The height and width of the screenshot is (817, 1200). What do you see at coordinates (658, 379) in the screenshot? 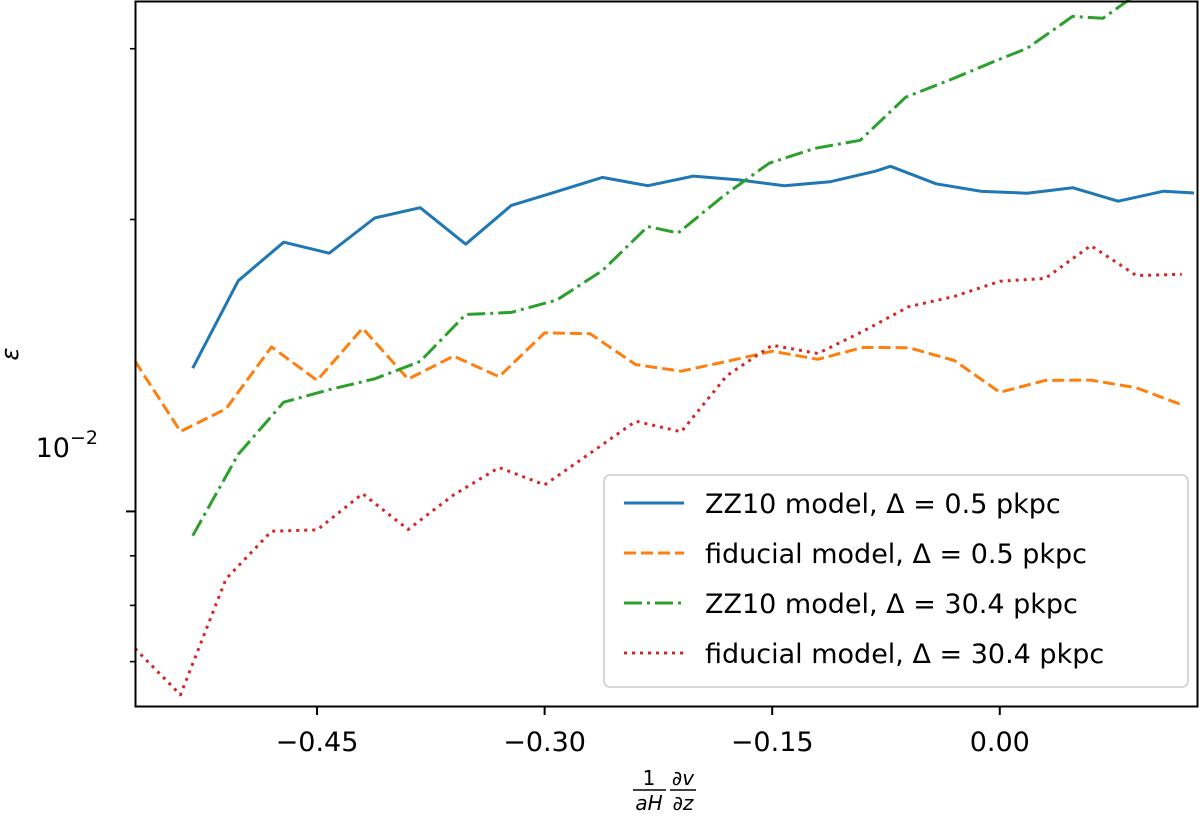
I see `series-line` at bounding box center [658, 379].